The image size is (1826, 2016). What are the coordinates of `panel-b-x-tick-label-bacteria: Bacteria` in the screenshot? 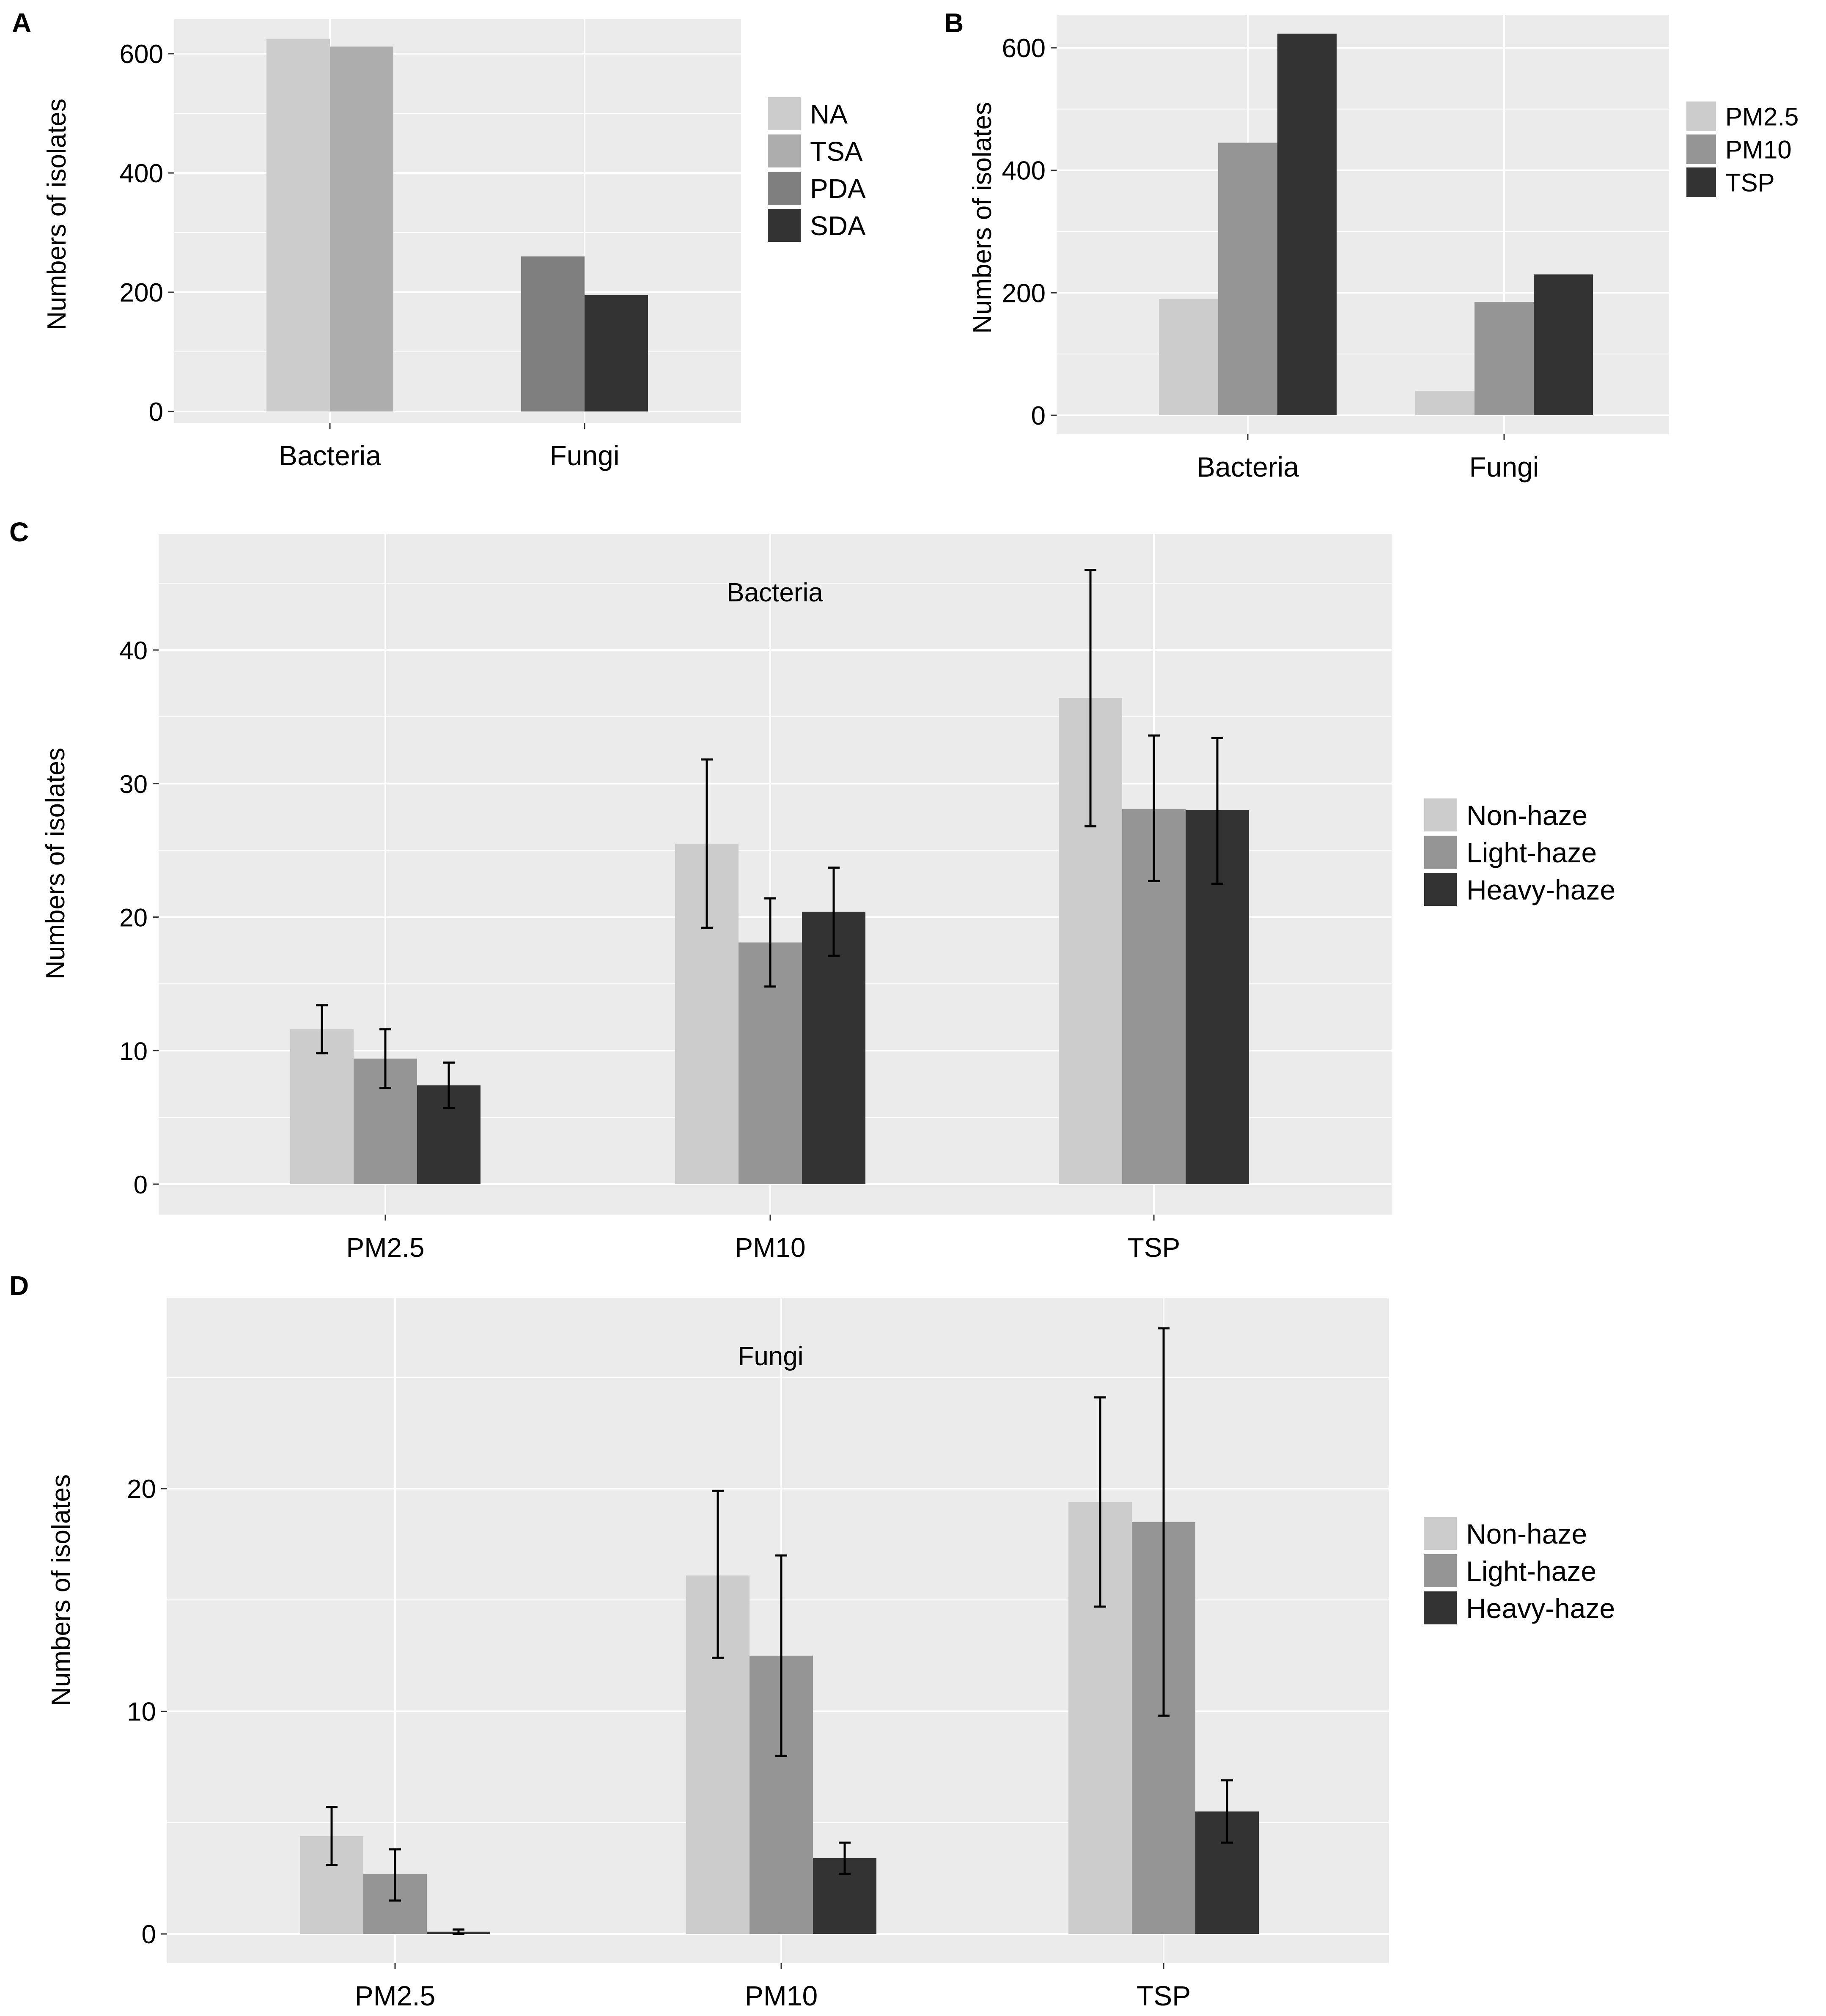 It's located at (1248, 467).